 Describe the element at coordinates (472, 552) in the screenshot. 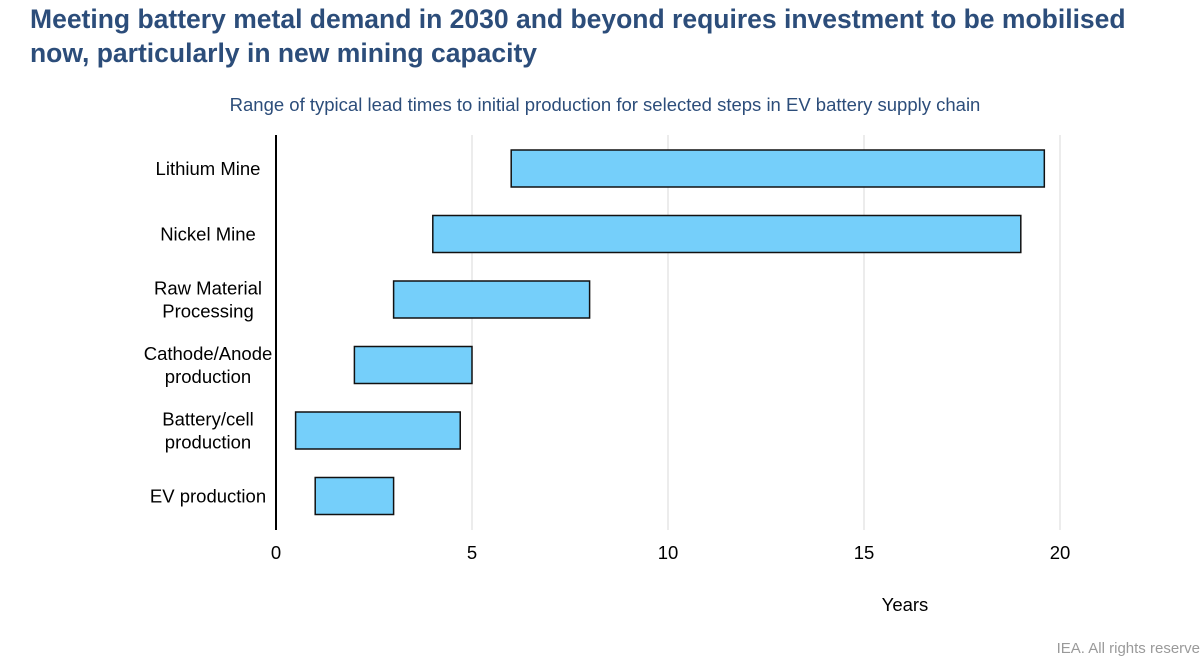

I see `x-tick-label: 5` at that location.